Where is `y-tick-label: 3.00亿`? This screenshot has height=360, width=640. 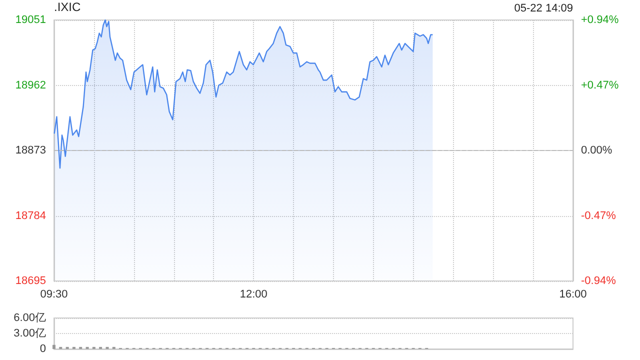 y-tick-label: 3.00亿 is located at coordinates (30, 334).